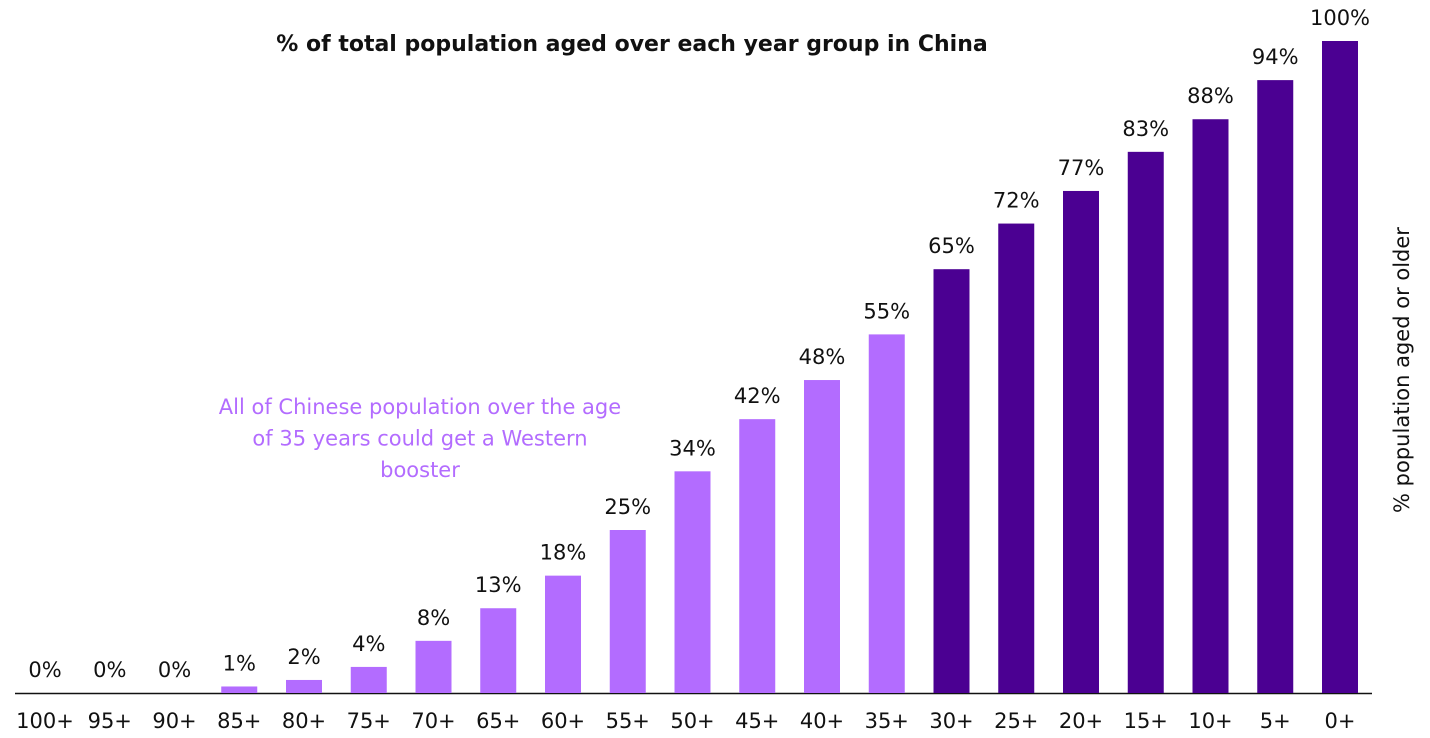 This screenshot has width=1430, height=738. Describe the element at coordinates (757, 721) in the screenshot. I see `x-tick-label: 45+` at that location.